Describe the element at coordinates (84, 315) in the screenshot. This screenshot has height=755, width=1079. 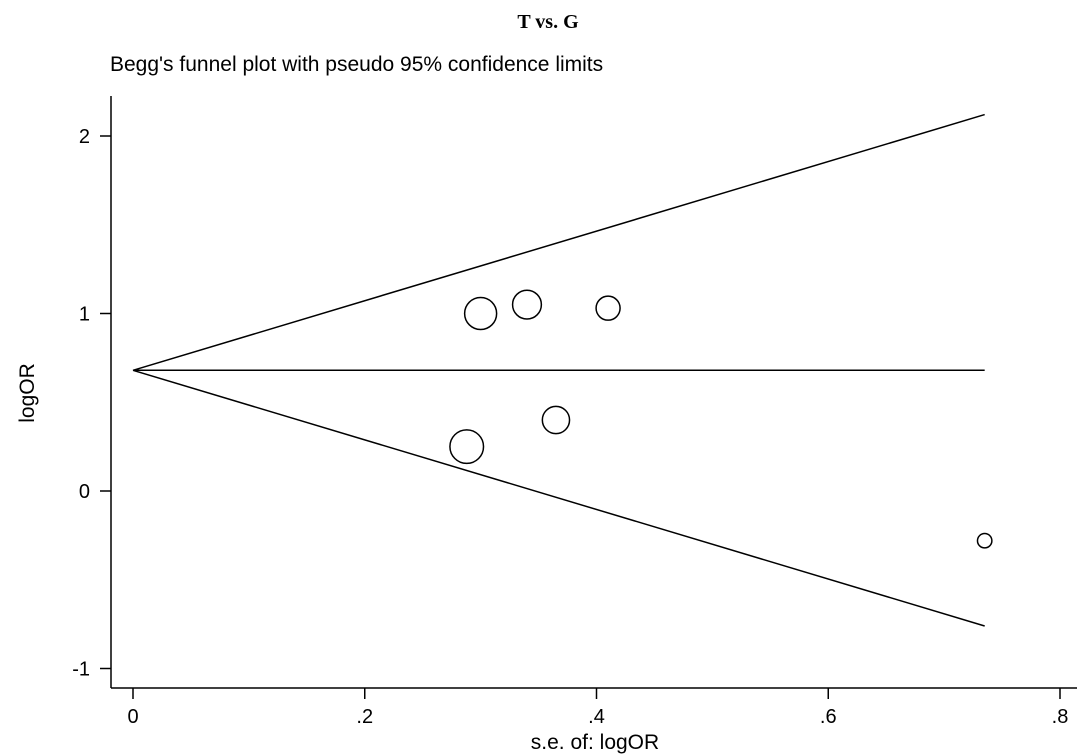
I see `y-tick-label: 1` at that location.